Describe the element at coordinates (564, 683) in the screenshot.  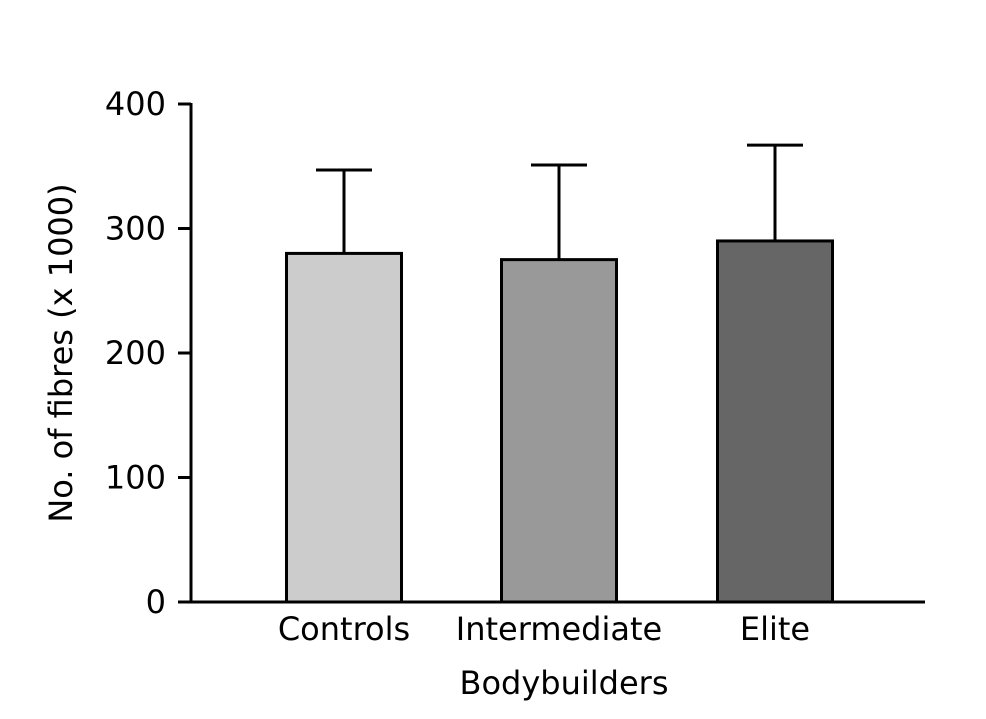
I see `x-axis-title: Bodybuilders` at that location.